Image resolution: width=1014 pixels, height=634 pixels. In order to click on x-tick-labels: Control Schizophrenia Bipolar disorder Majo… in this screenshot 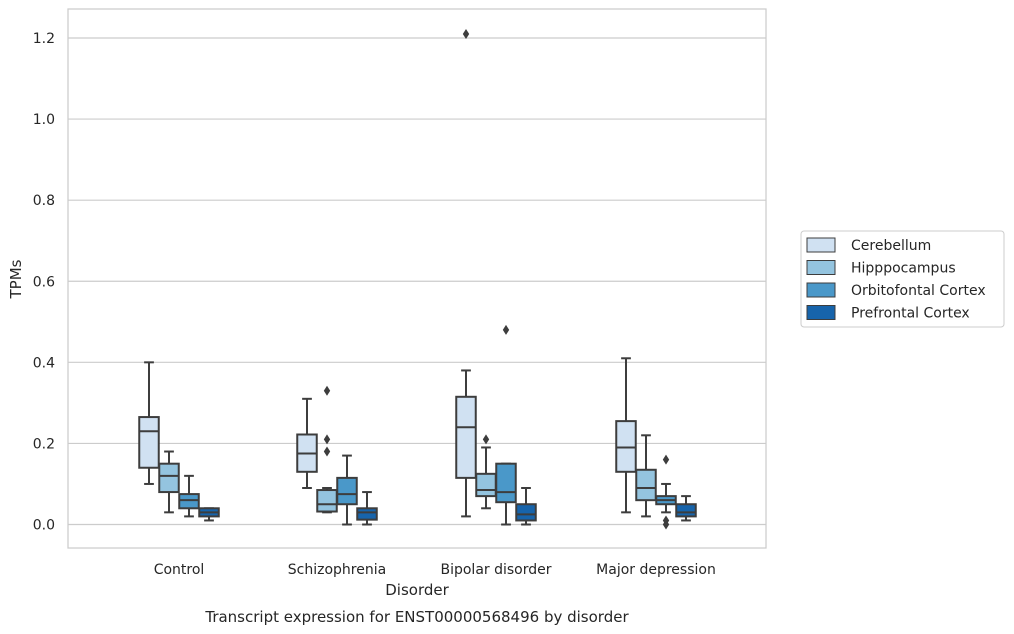, I will do `click(435, 570)`.